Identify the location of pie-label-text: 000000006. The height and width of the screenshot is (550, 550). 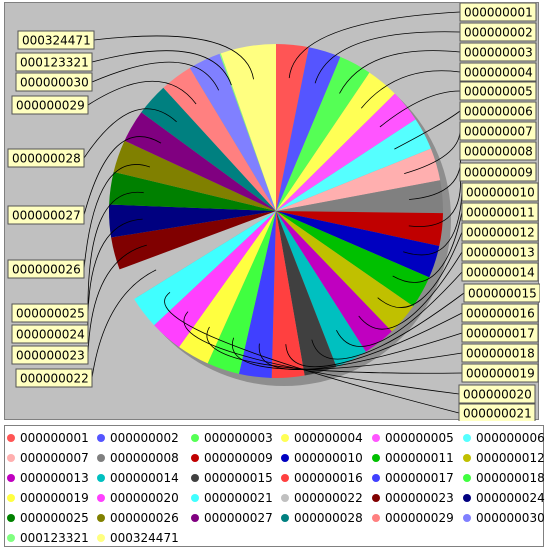
(498, 112).